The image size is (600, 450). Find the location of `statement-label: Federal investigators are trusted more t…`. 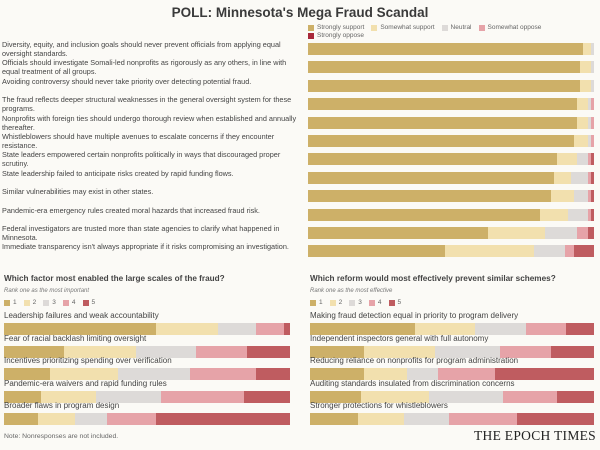

statement-label: Federal investigators are trusted more t… is located at coordinates (141, 233).